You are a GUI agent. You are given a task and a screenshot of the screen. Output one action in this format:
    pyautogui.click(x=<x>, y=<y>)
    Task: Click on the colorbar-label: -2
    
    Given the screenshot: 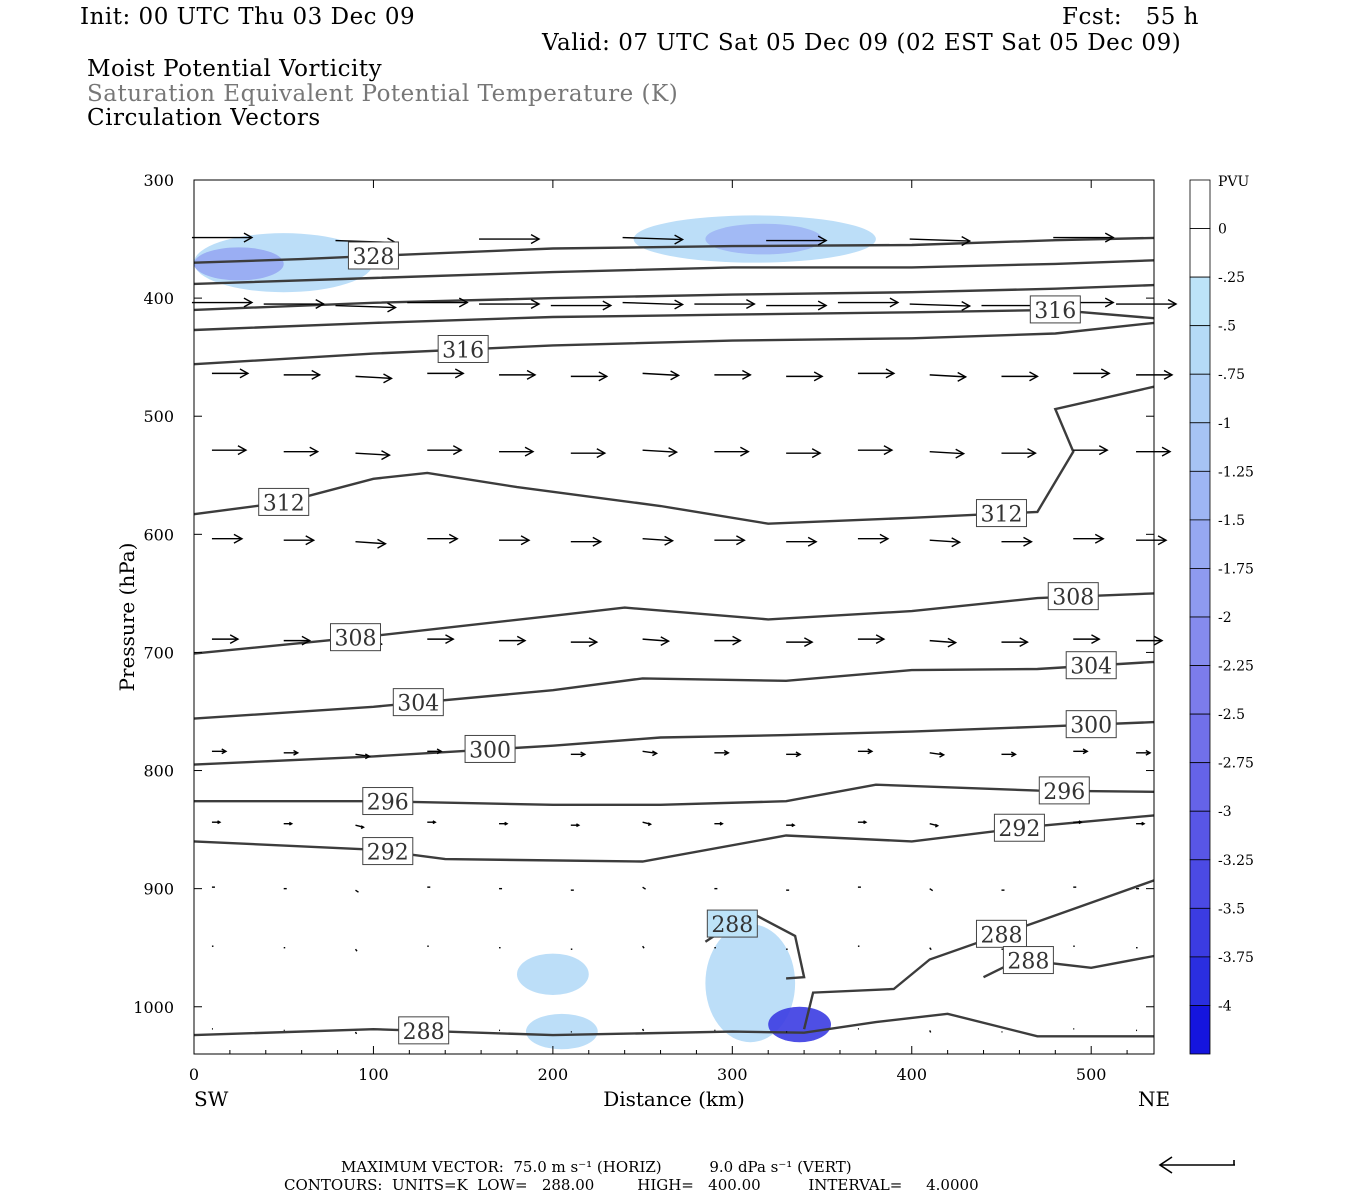 What is the action you would take?
    pyautogui.click(x=1225, y=618)
    